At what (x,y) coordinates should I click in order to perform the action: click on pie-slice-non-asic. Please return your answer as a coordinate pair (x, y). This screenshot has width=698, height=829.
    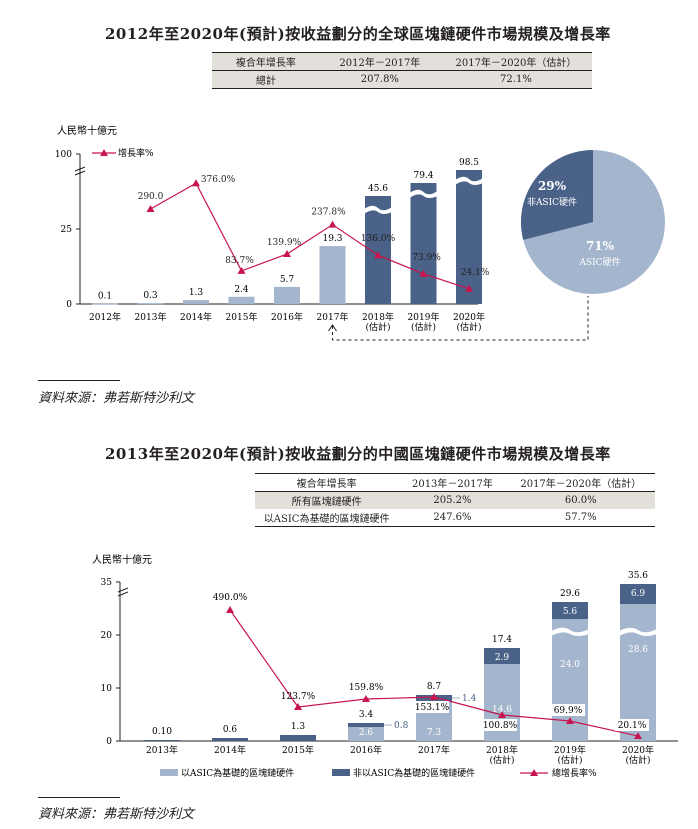
    Looking at the image, I should click on (557, 195).